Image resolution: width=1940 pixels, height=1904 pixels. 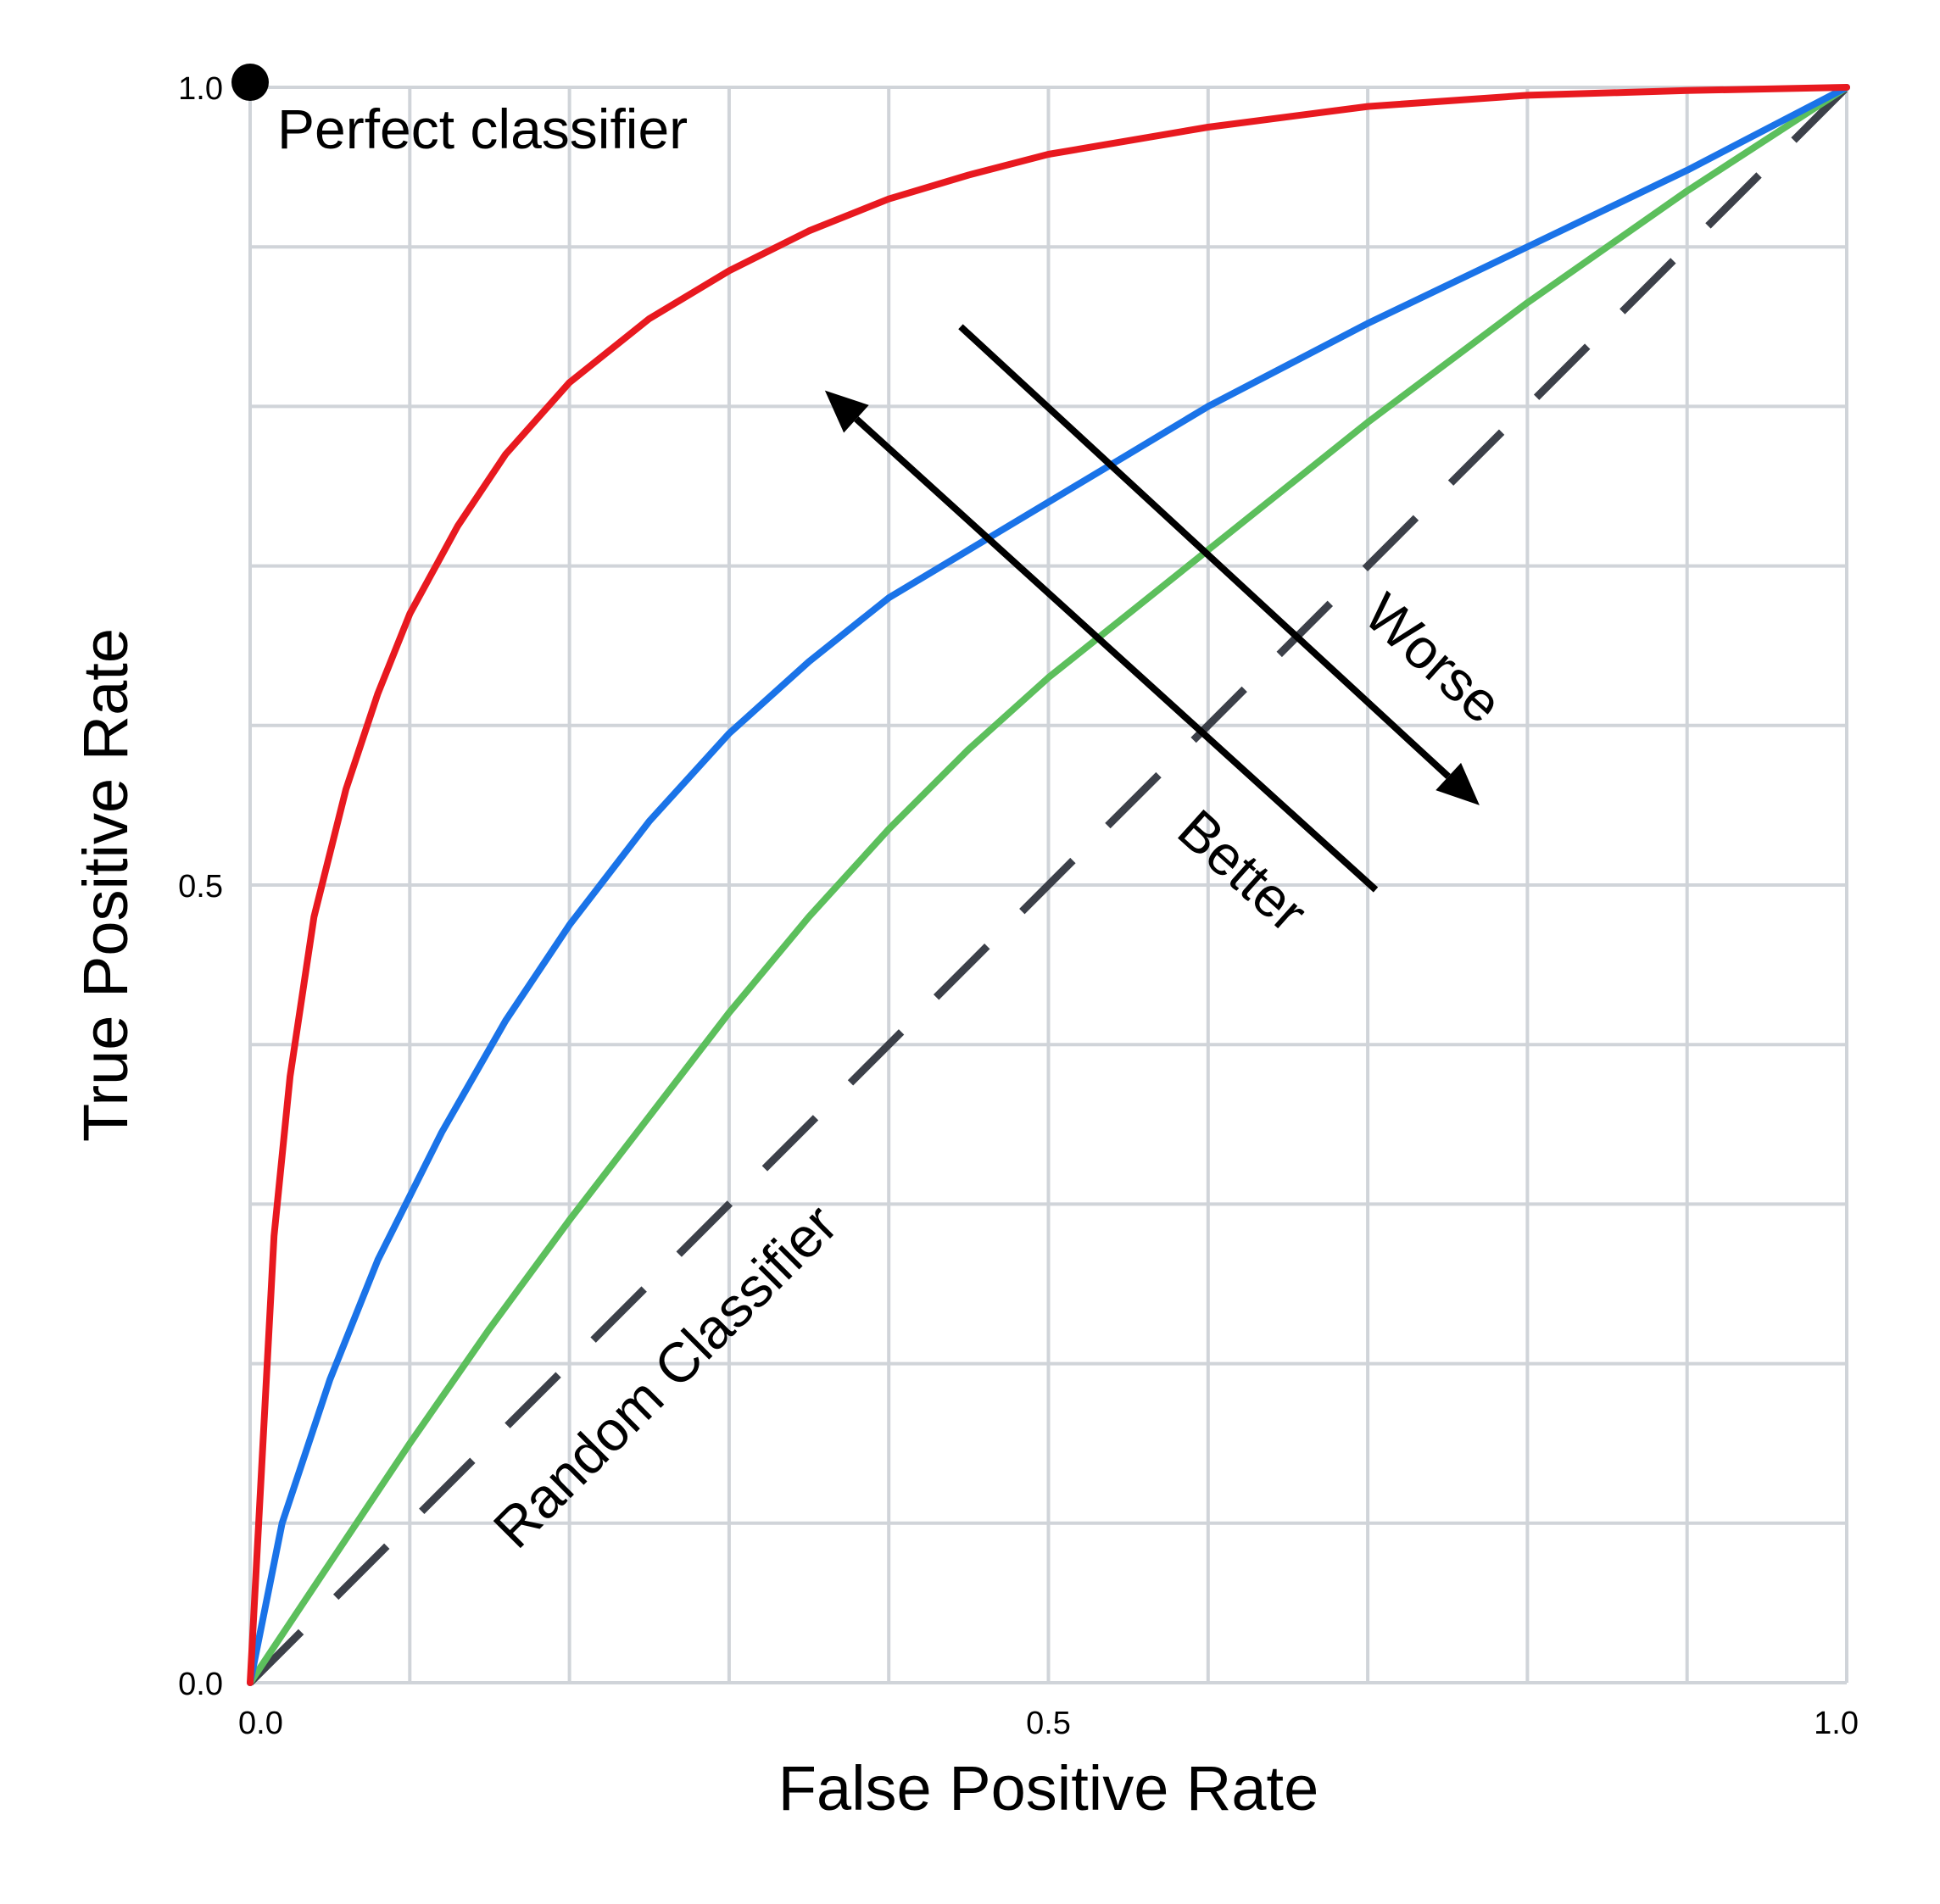 What do you see at coordinates (260, 1724) in the screenshot?
I see `x-tick-label: 0.0` at bounding box center [260, 1724].